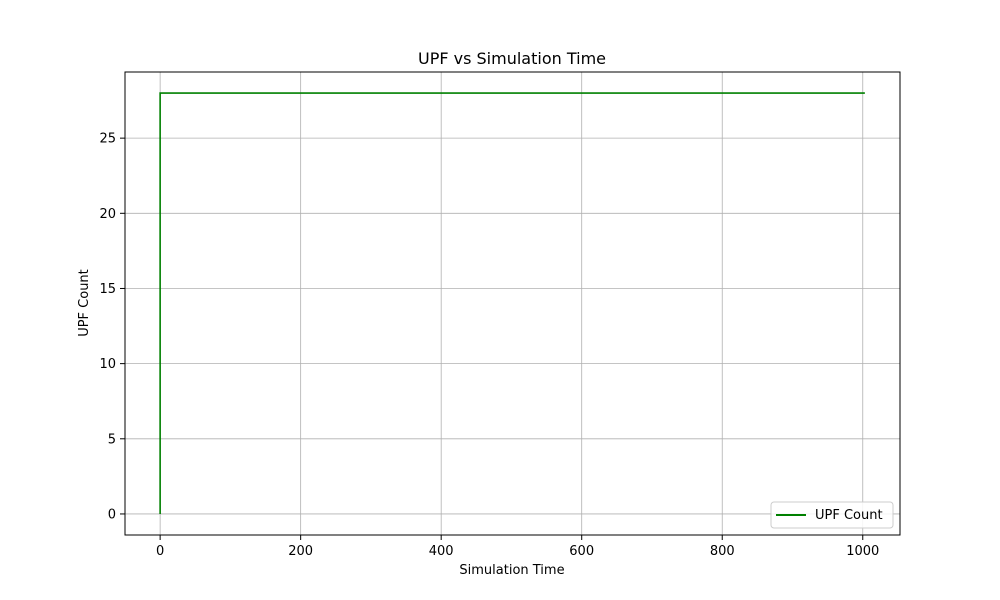 The width and height of the screenshot is (1000, 600). I want to click on chart-title: UPF vs Simulation Time, so click(512, 58).